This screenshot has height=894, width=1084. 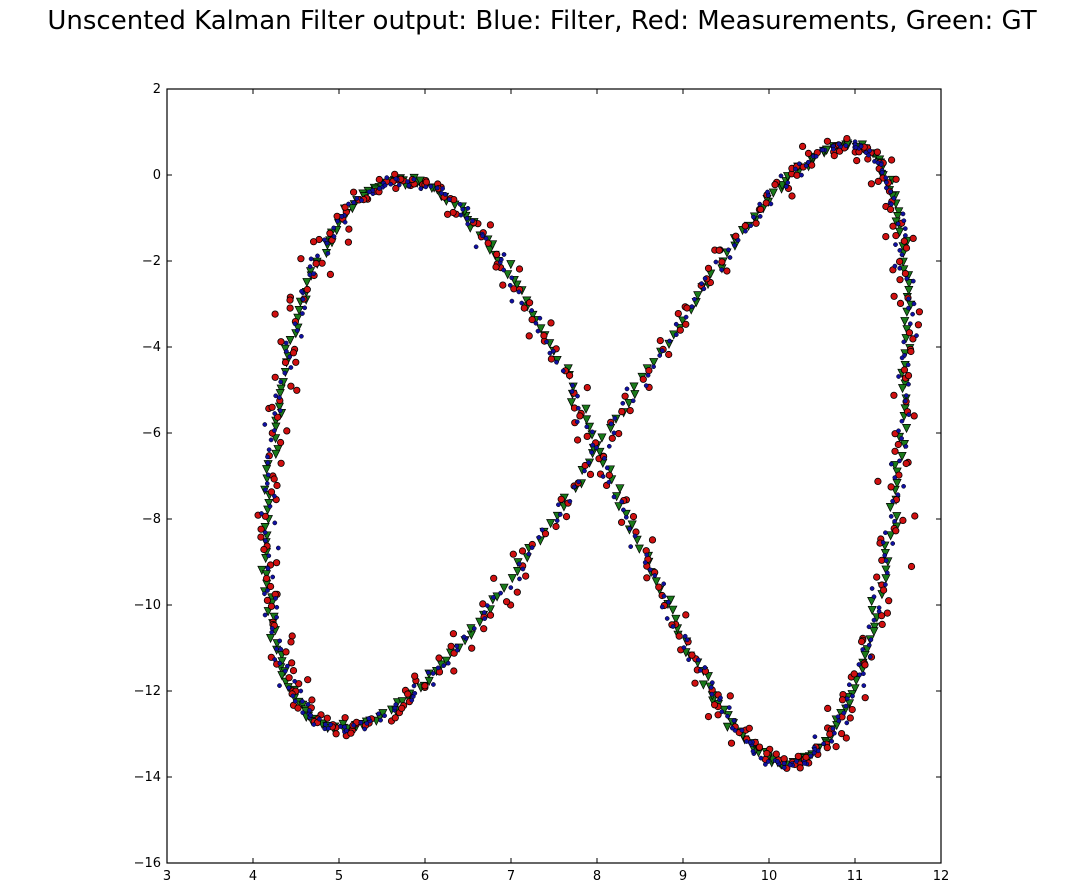 What do you see at coordinates (147, 777) in the screenshot?
I see `y-tick-label: −14` at bounding box center [147, 777].